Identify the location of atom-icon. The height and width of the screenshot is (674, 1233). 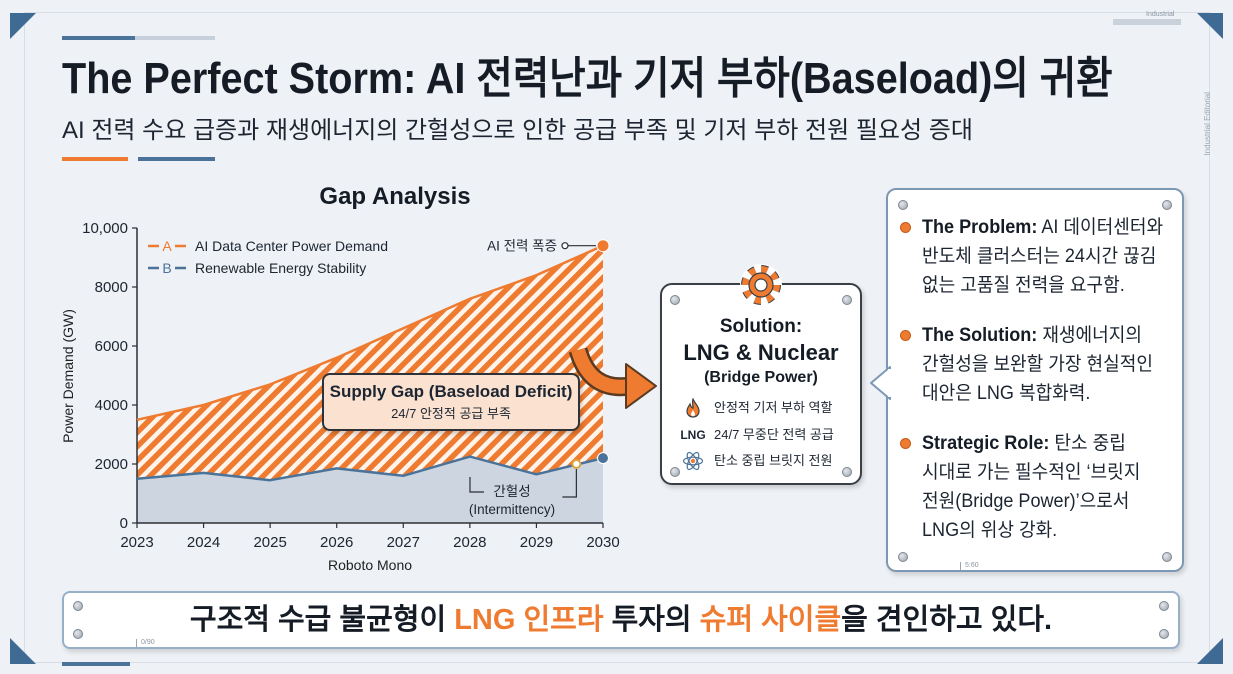
(693, 461).